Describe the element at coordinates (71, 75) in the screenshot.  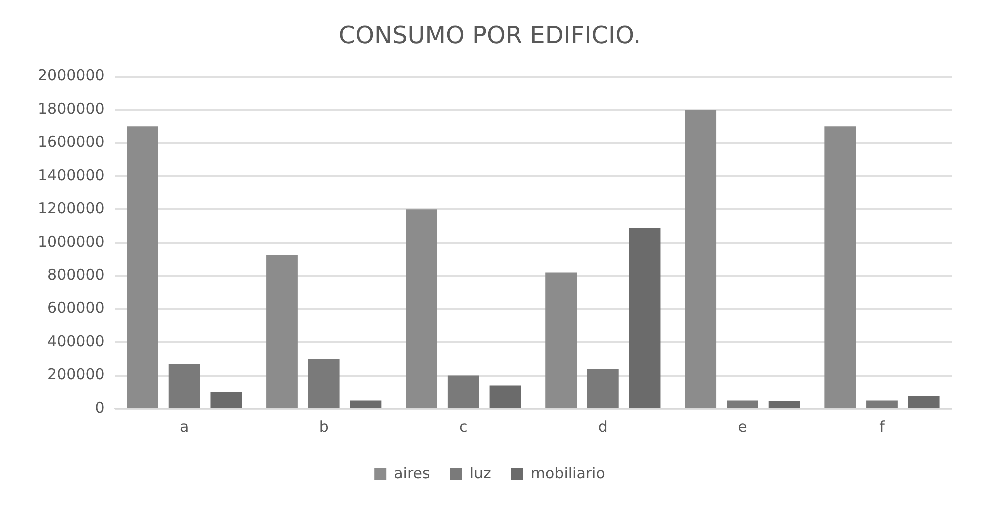
I see `y-tick-label: 2000000` at that location.